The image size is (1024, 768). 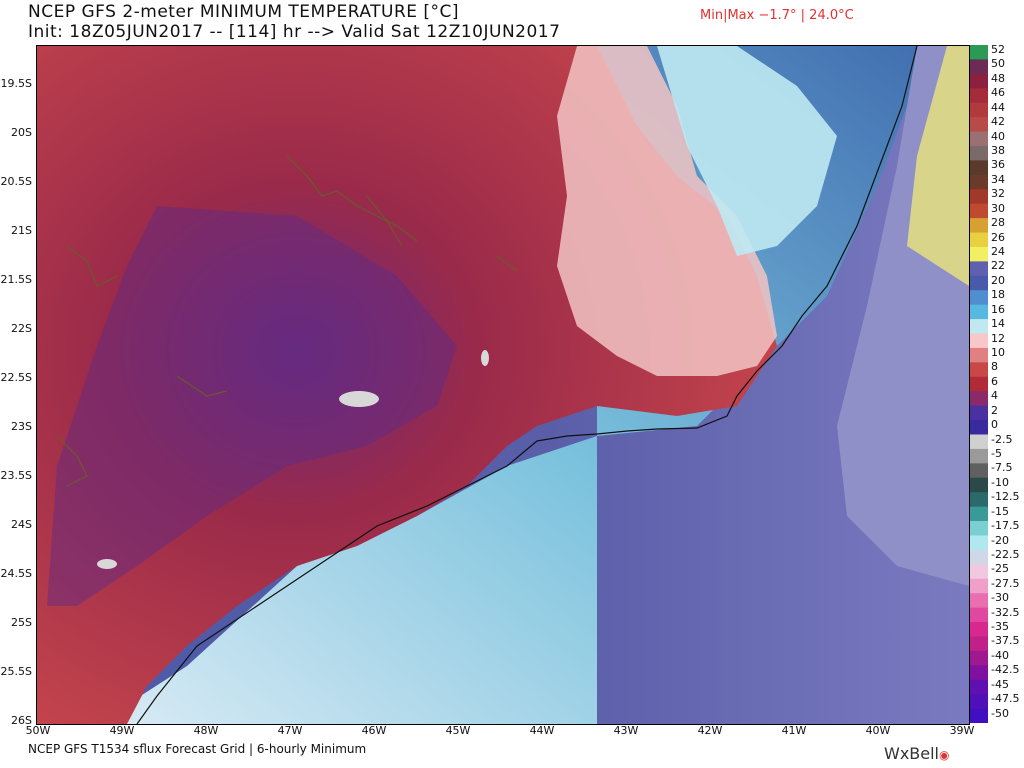 What do you see at coordinates (626, 730) in the screenshot?
I see `lon-label: 43W` at bounding box center [626, 730].